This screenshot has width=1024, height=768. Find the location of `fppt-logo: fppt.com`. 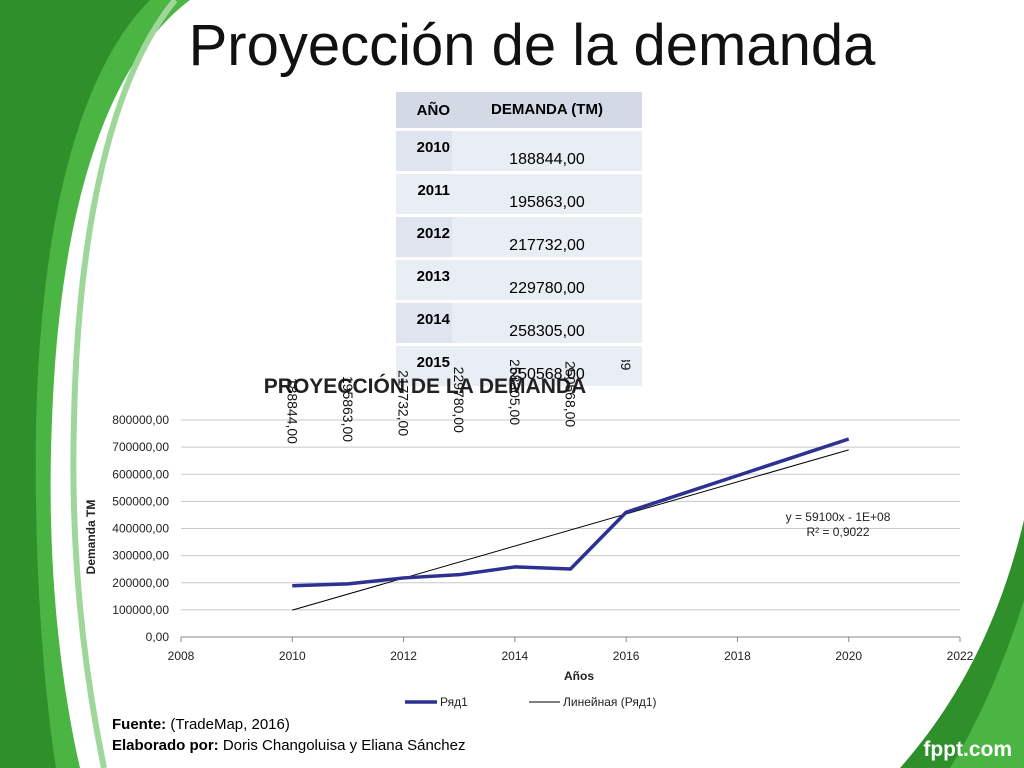

fppt-logo: fppt.com is located at coordinates (967, 749).